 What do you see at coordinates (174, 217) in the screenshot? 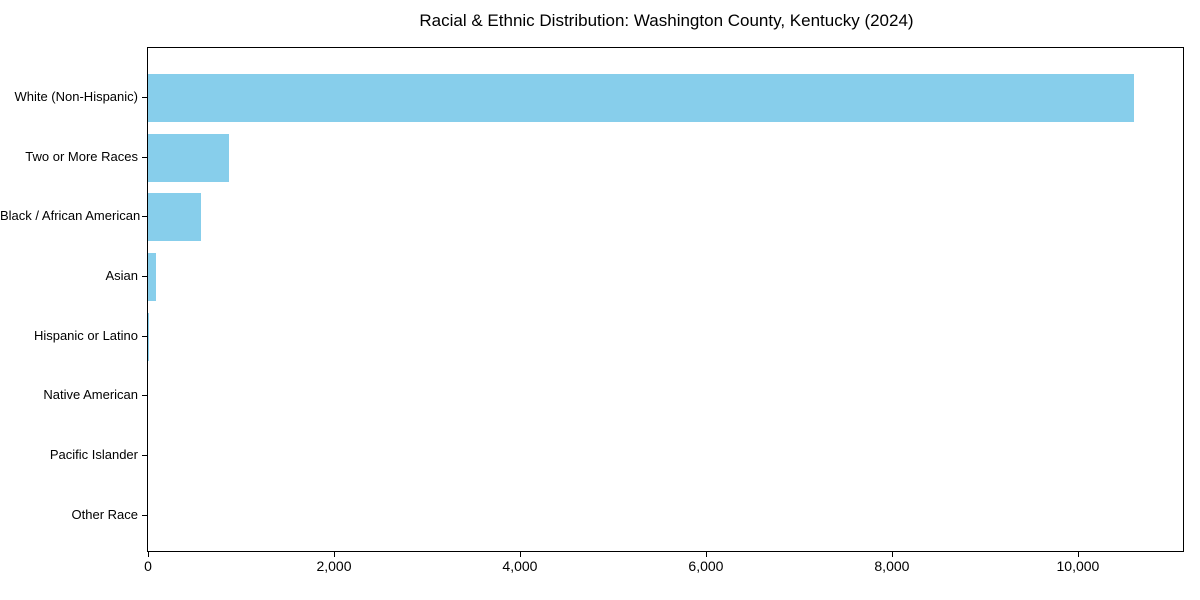
I see `bar-black-african-american` at bounding box center [174, 217].